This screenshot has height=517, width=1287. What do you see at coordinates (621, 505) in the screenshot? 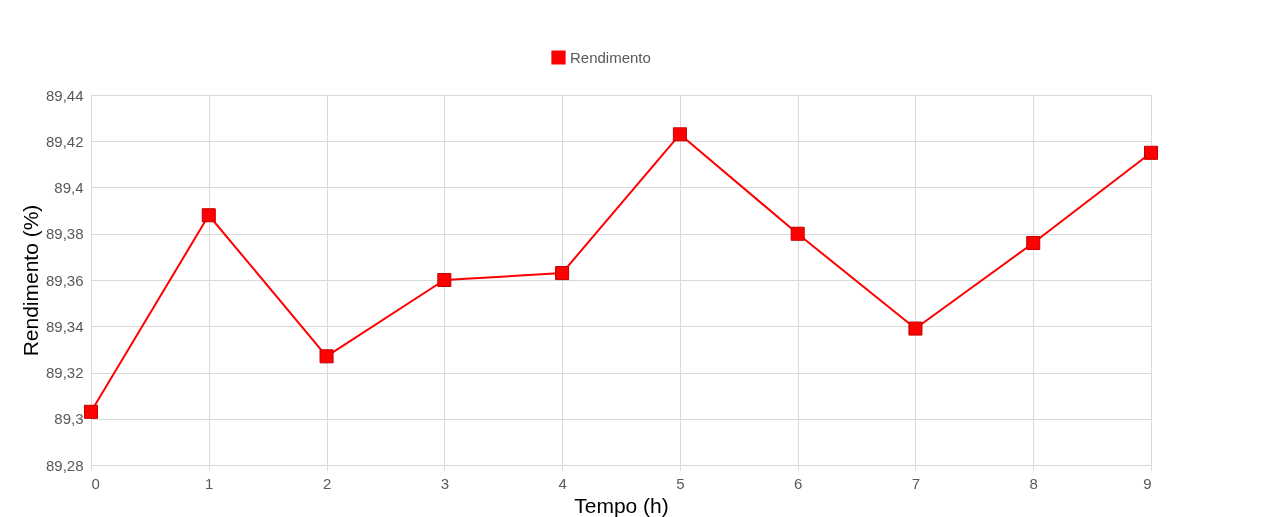
I see `x-axis-title: Tempo (h)` at bounding box center [621, 505].